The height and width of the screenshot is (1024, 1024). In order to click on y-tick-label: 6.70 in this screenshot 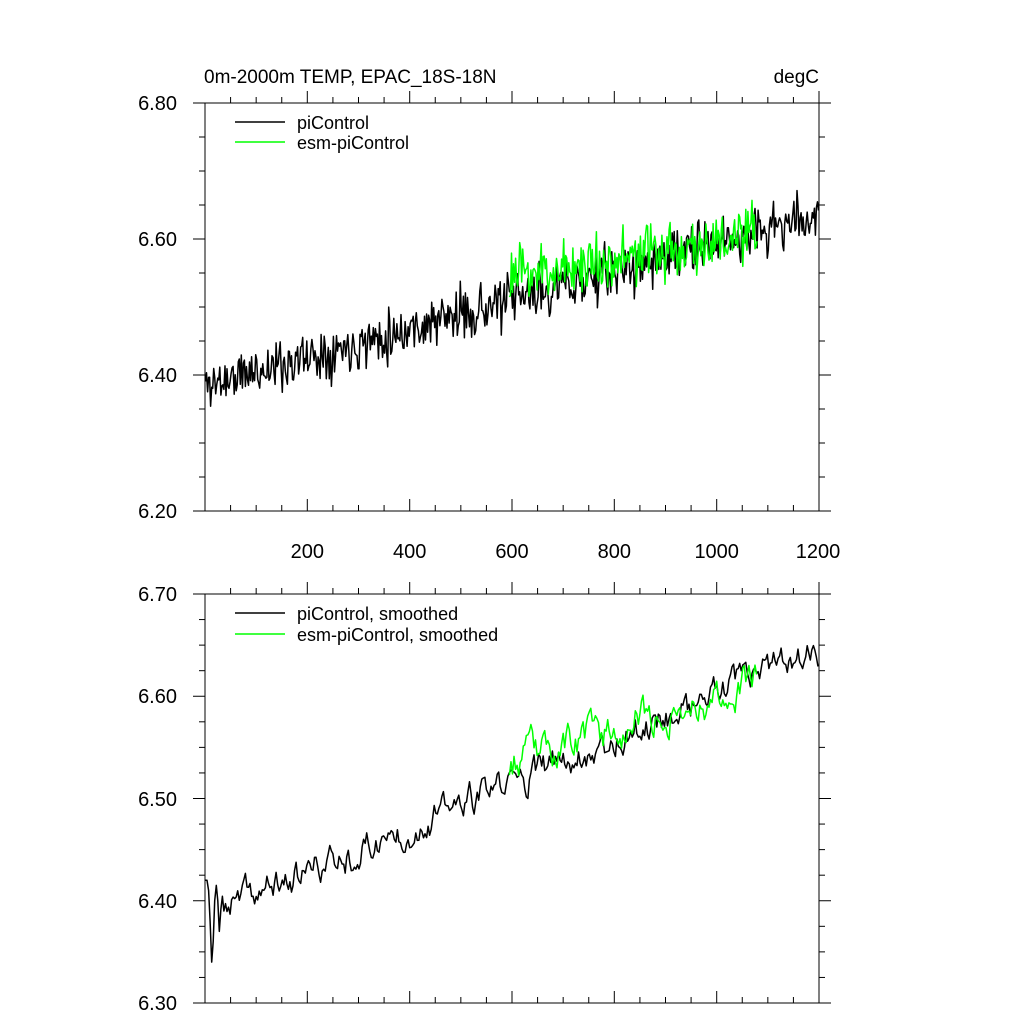, I will do `click(157, 595)`.